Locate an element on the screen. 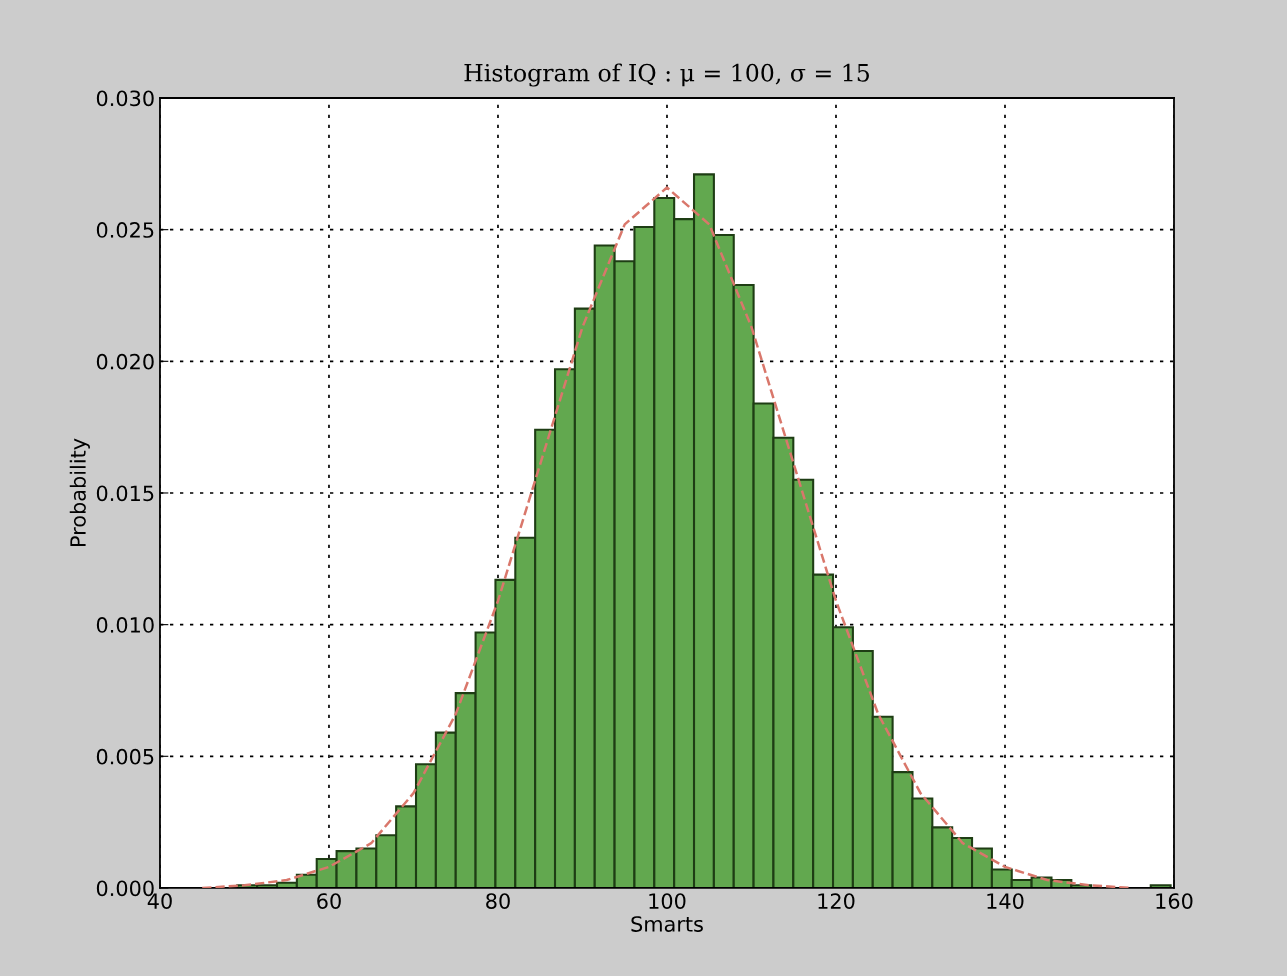  x-tick-label: 80 is located at coordinates (498, 901).